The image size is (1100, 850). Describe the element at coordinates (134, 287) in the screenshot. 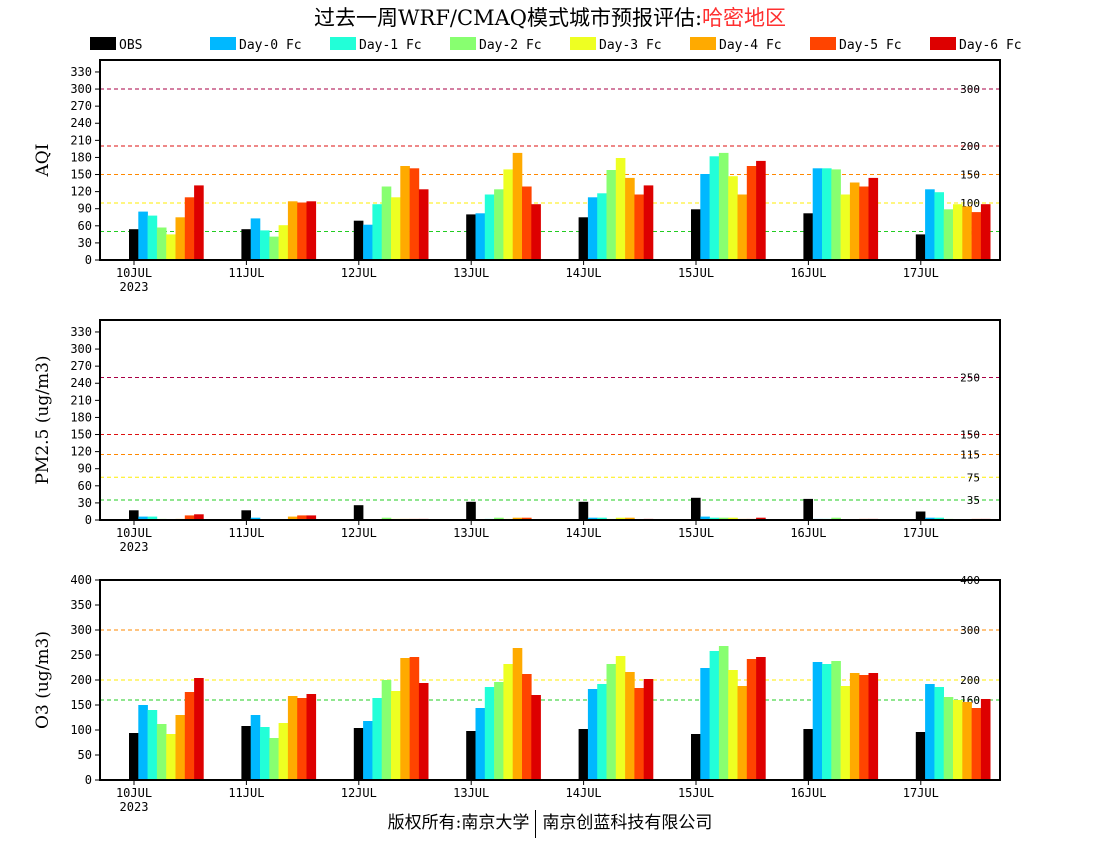

I see `x-year-label: 2023` at that location.